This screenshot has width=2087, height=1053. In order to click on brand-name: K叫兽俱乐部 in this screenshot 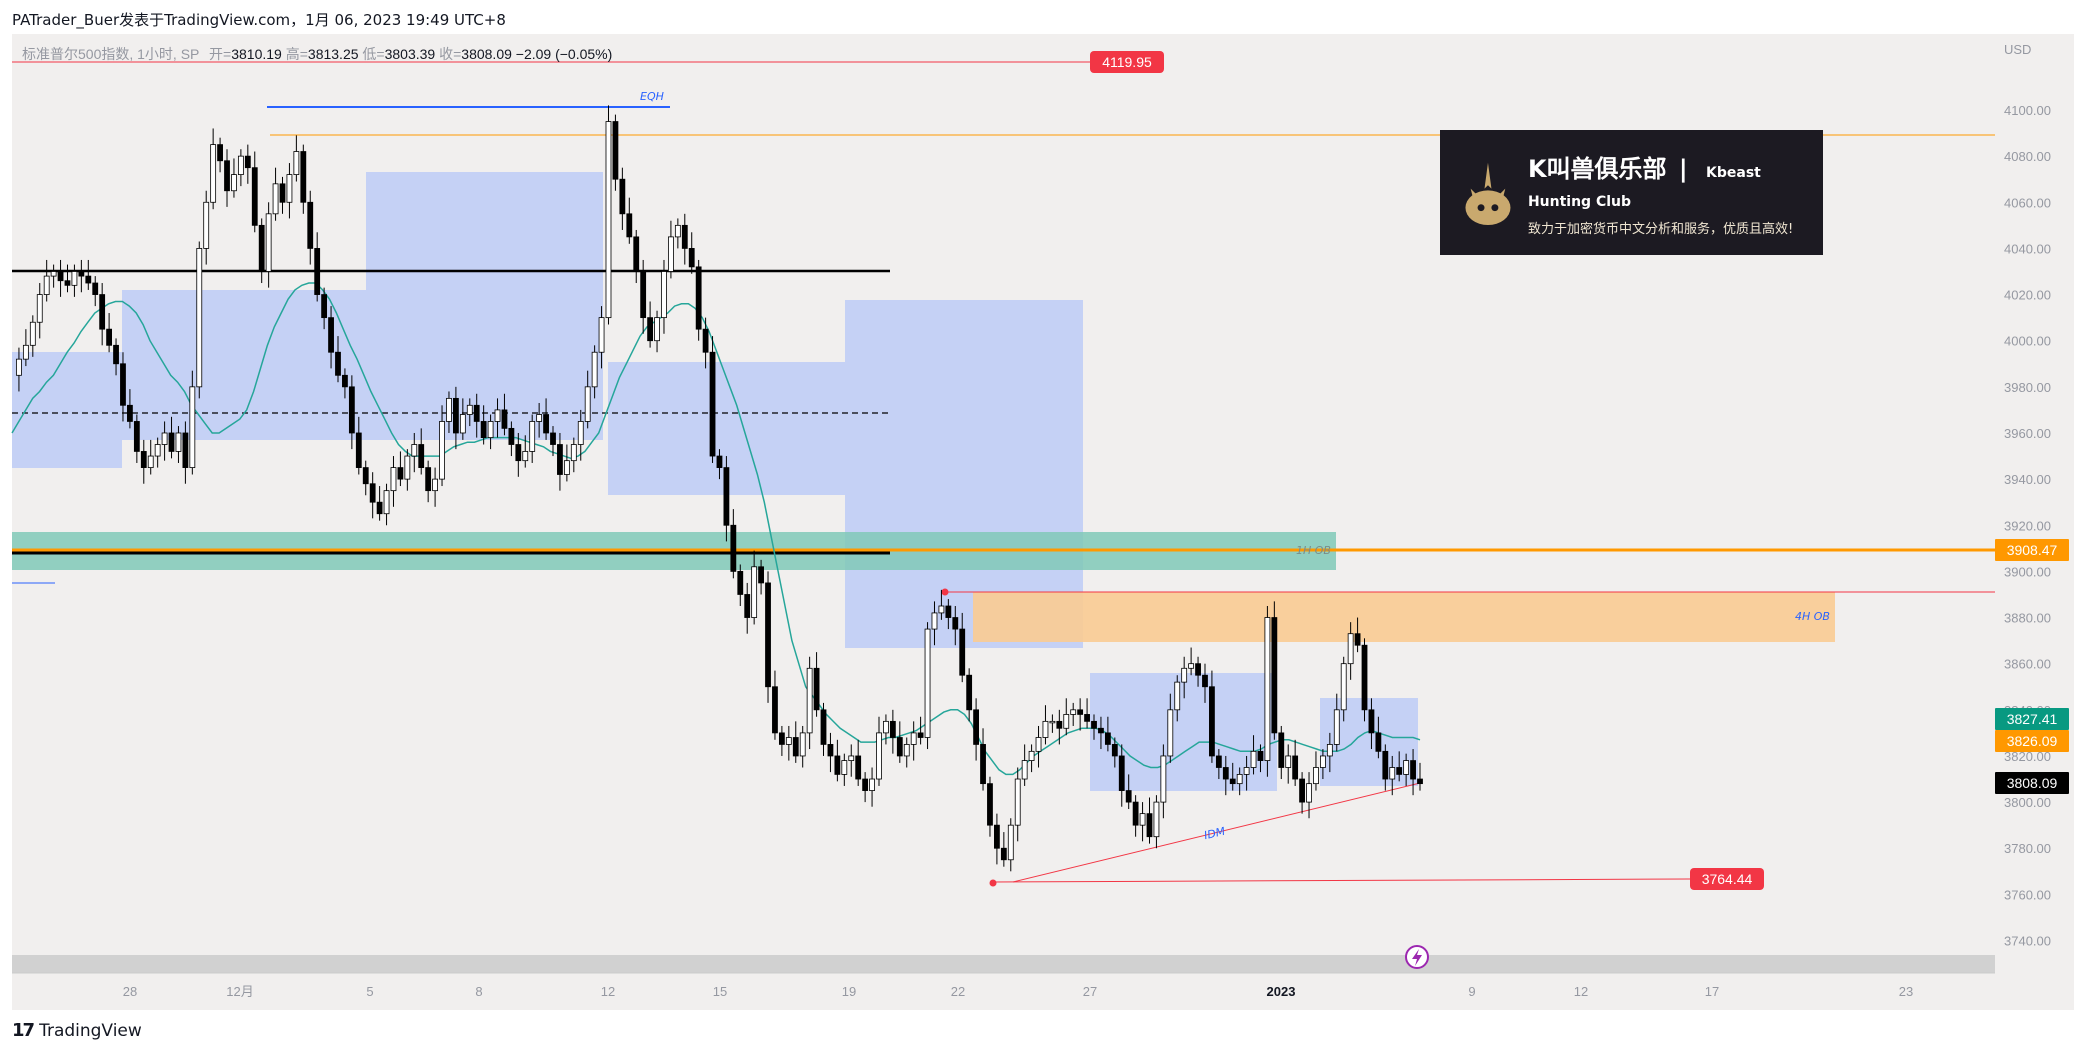, I will do `click(1597, 168)`.